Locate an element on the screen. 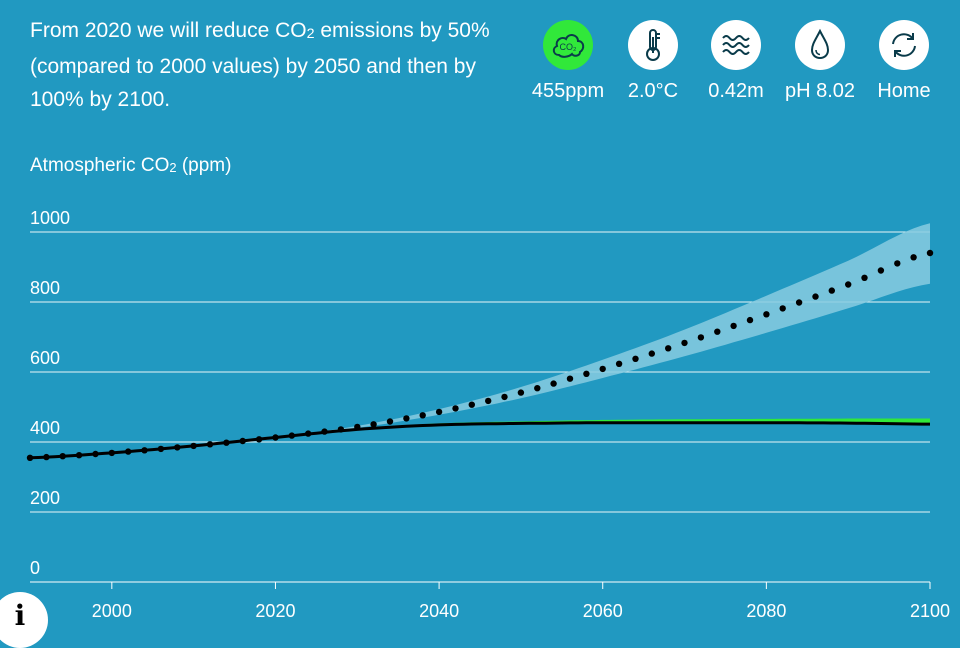  x-tick-label: 2100 is located at coordinates (930, 611).